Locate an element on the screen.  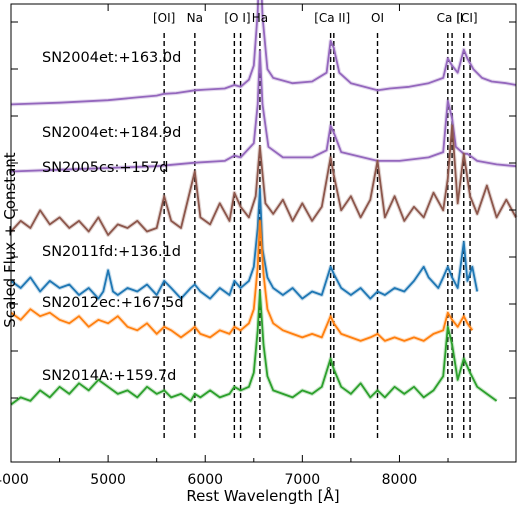
line-marker-label-3: Ha is located at coordinates (260, 18).